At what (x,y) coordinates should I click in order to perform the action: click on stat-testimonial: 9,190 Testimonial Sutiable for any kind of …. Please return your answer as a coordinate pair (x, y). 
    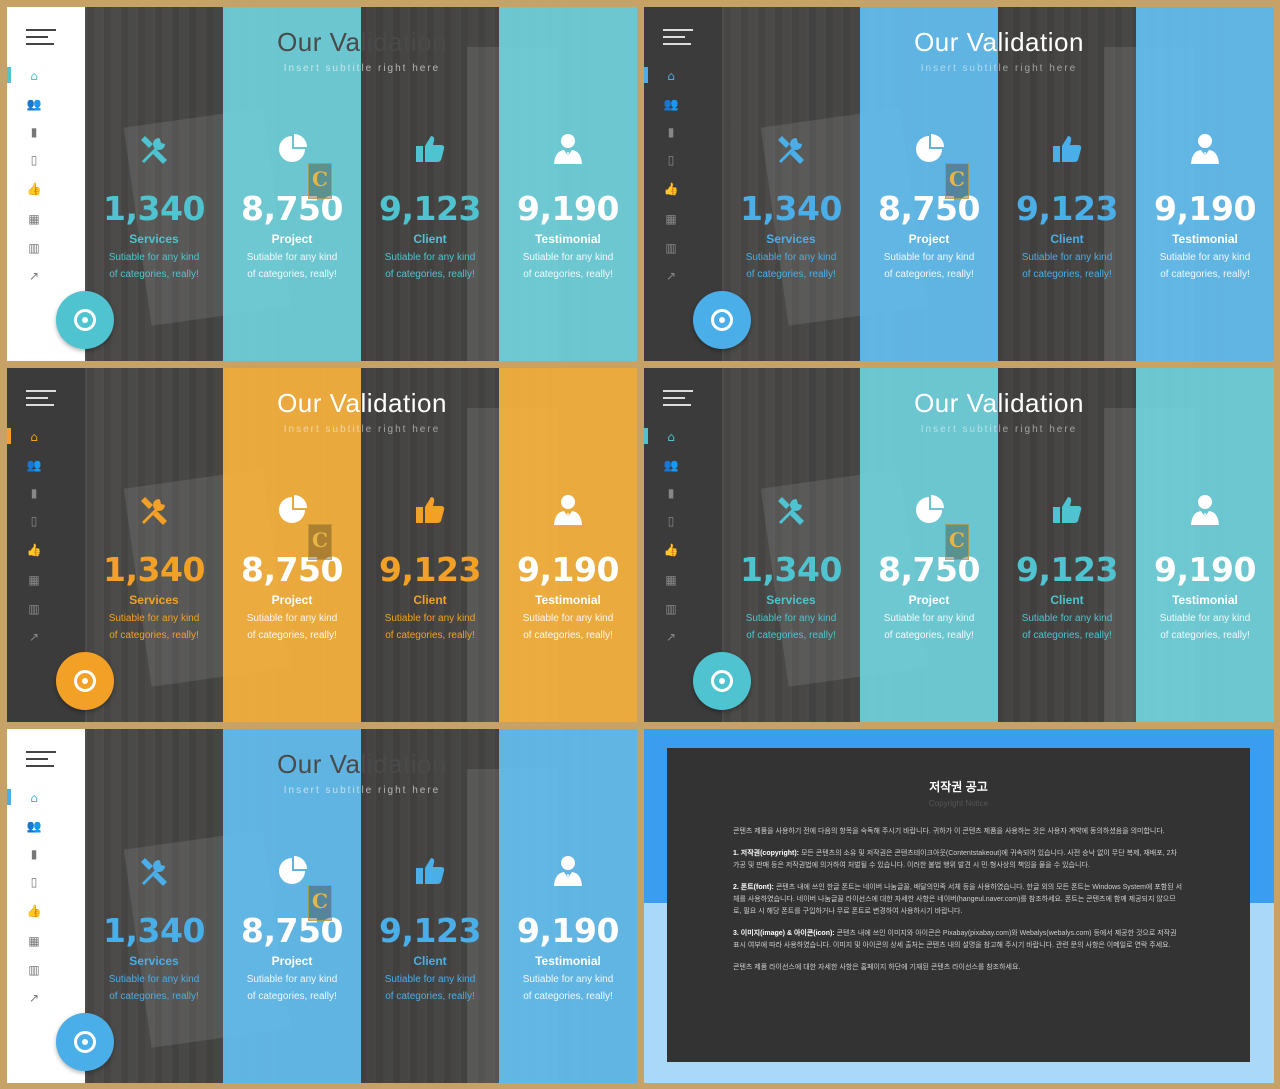
    Looking at the image, I should click on (568, 206).